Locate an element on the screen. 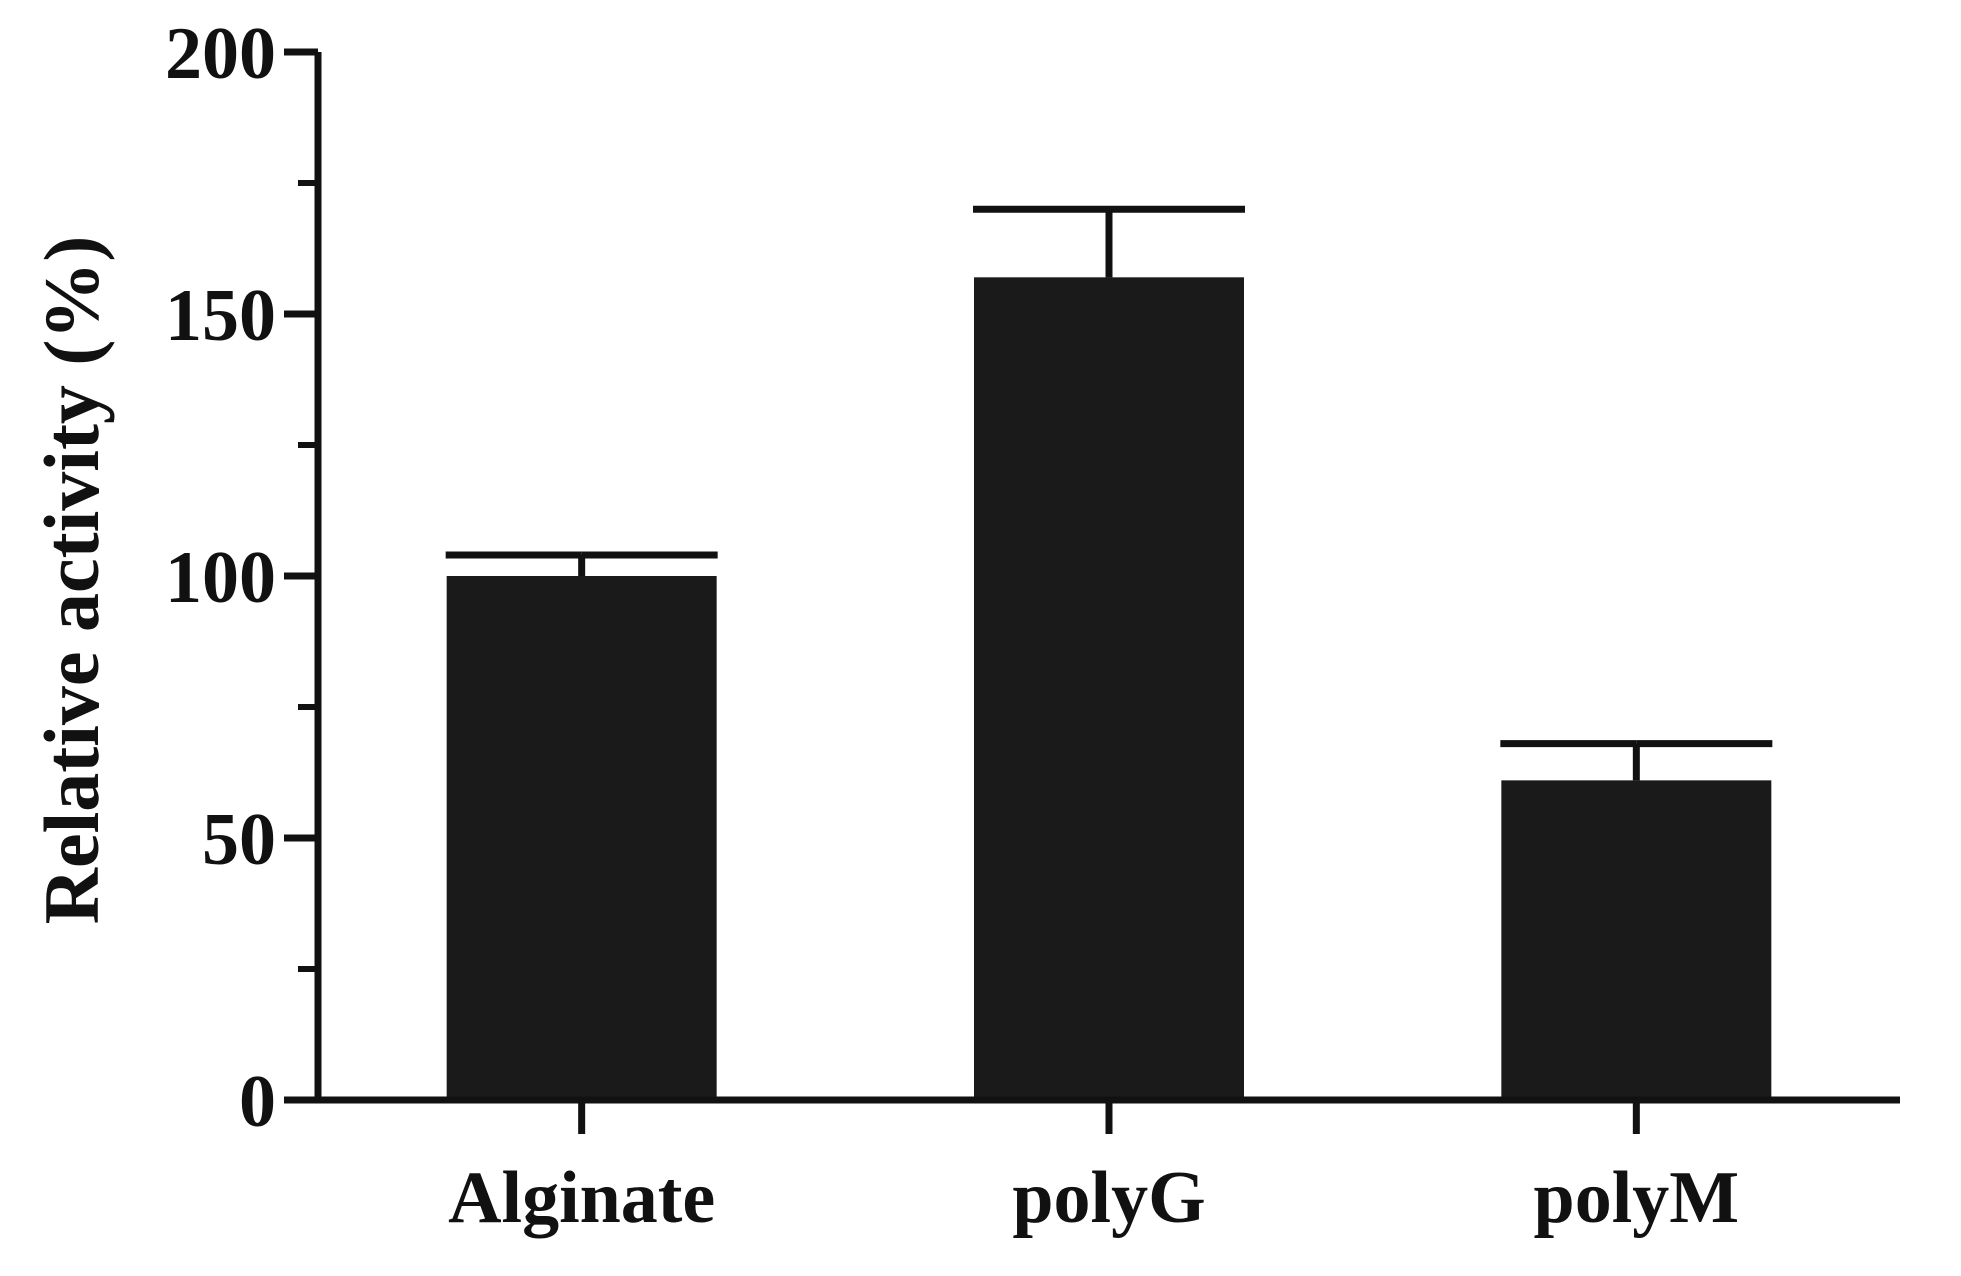 This screenshot has height=1276, width=1961. x-ticks-group is located at coordinates (1109, 1117).